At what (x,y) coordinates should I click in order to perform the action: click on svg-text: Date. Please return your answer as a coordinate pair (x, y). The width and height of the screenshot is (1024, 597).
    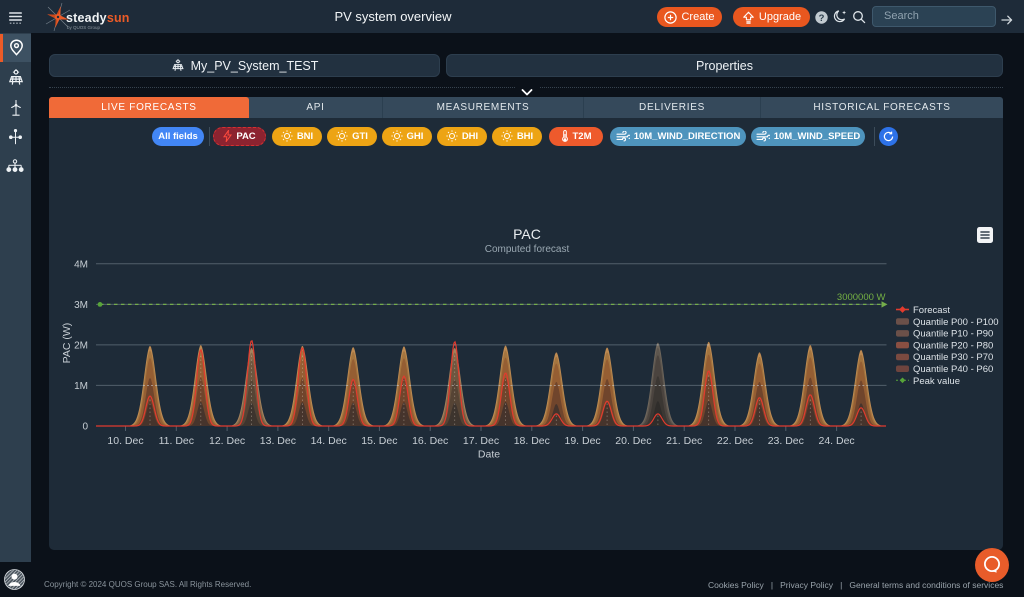
    Looking at the image, I should click on (489, 455).